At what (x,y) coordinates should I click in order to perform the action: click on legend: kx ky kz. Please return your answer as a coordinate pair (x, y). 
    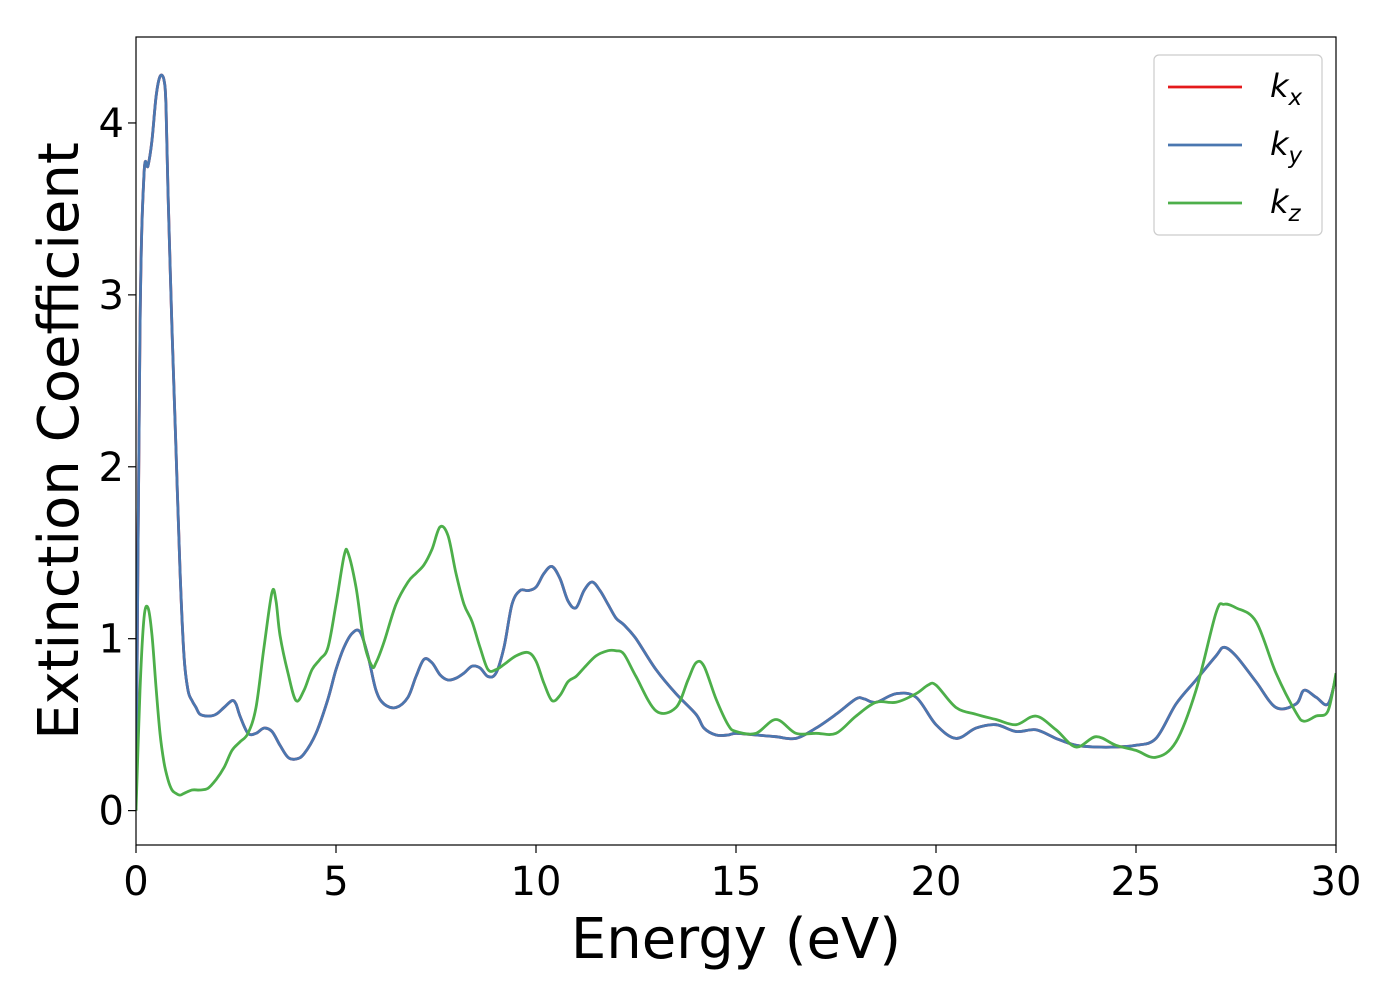
    Looking at the image, I should click on (1238, 145).